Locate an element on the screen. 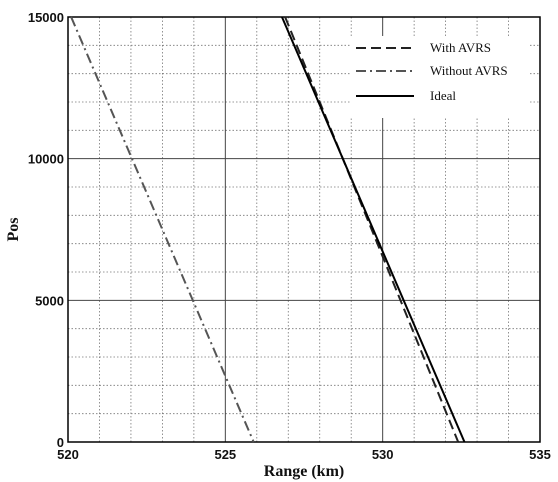 Image resolution: width=558 pixels, height=482 pixels. legend-label: Ideal is located at coordinates (443, 95).